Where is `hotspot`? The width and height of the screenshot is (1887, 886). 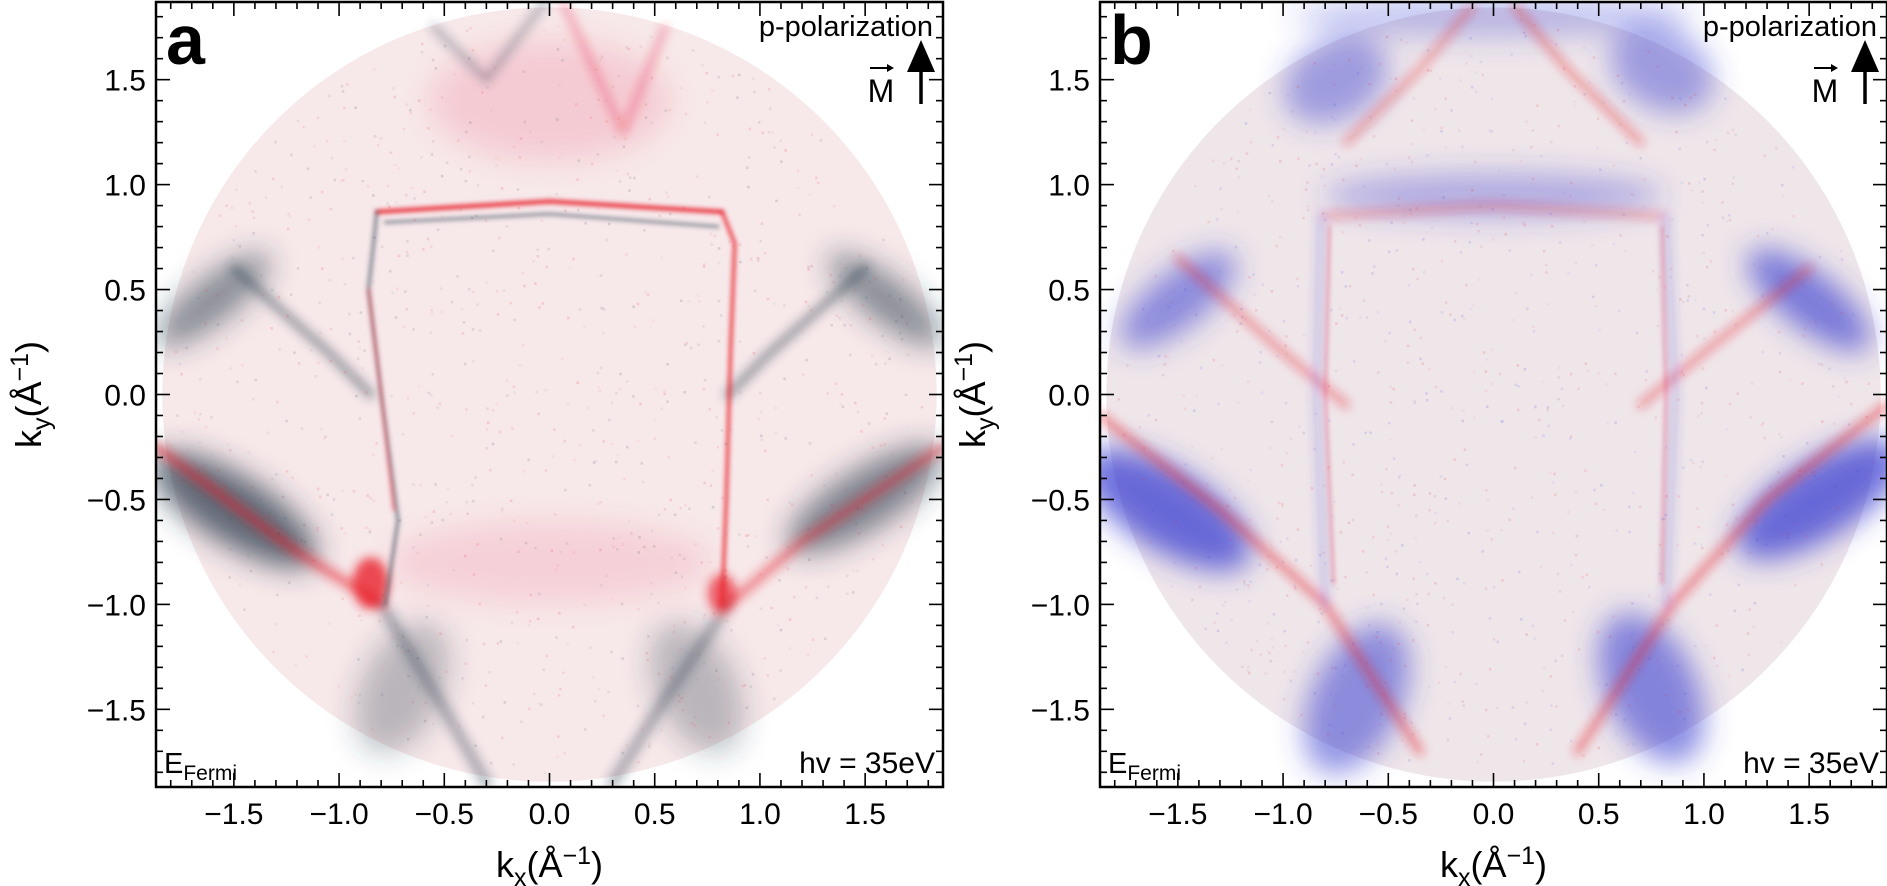 hotspot is located at coordinates (370, 583).